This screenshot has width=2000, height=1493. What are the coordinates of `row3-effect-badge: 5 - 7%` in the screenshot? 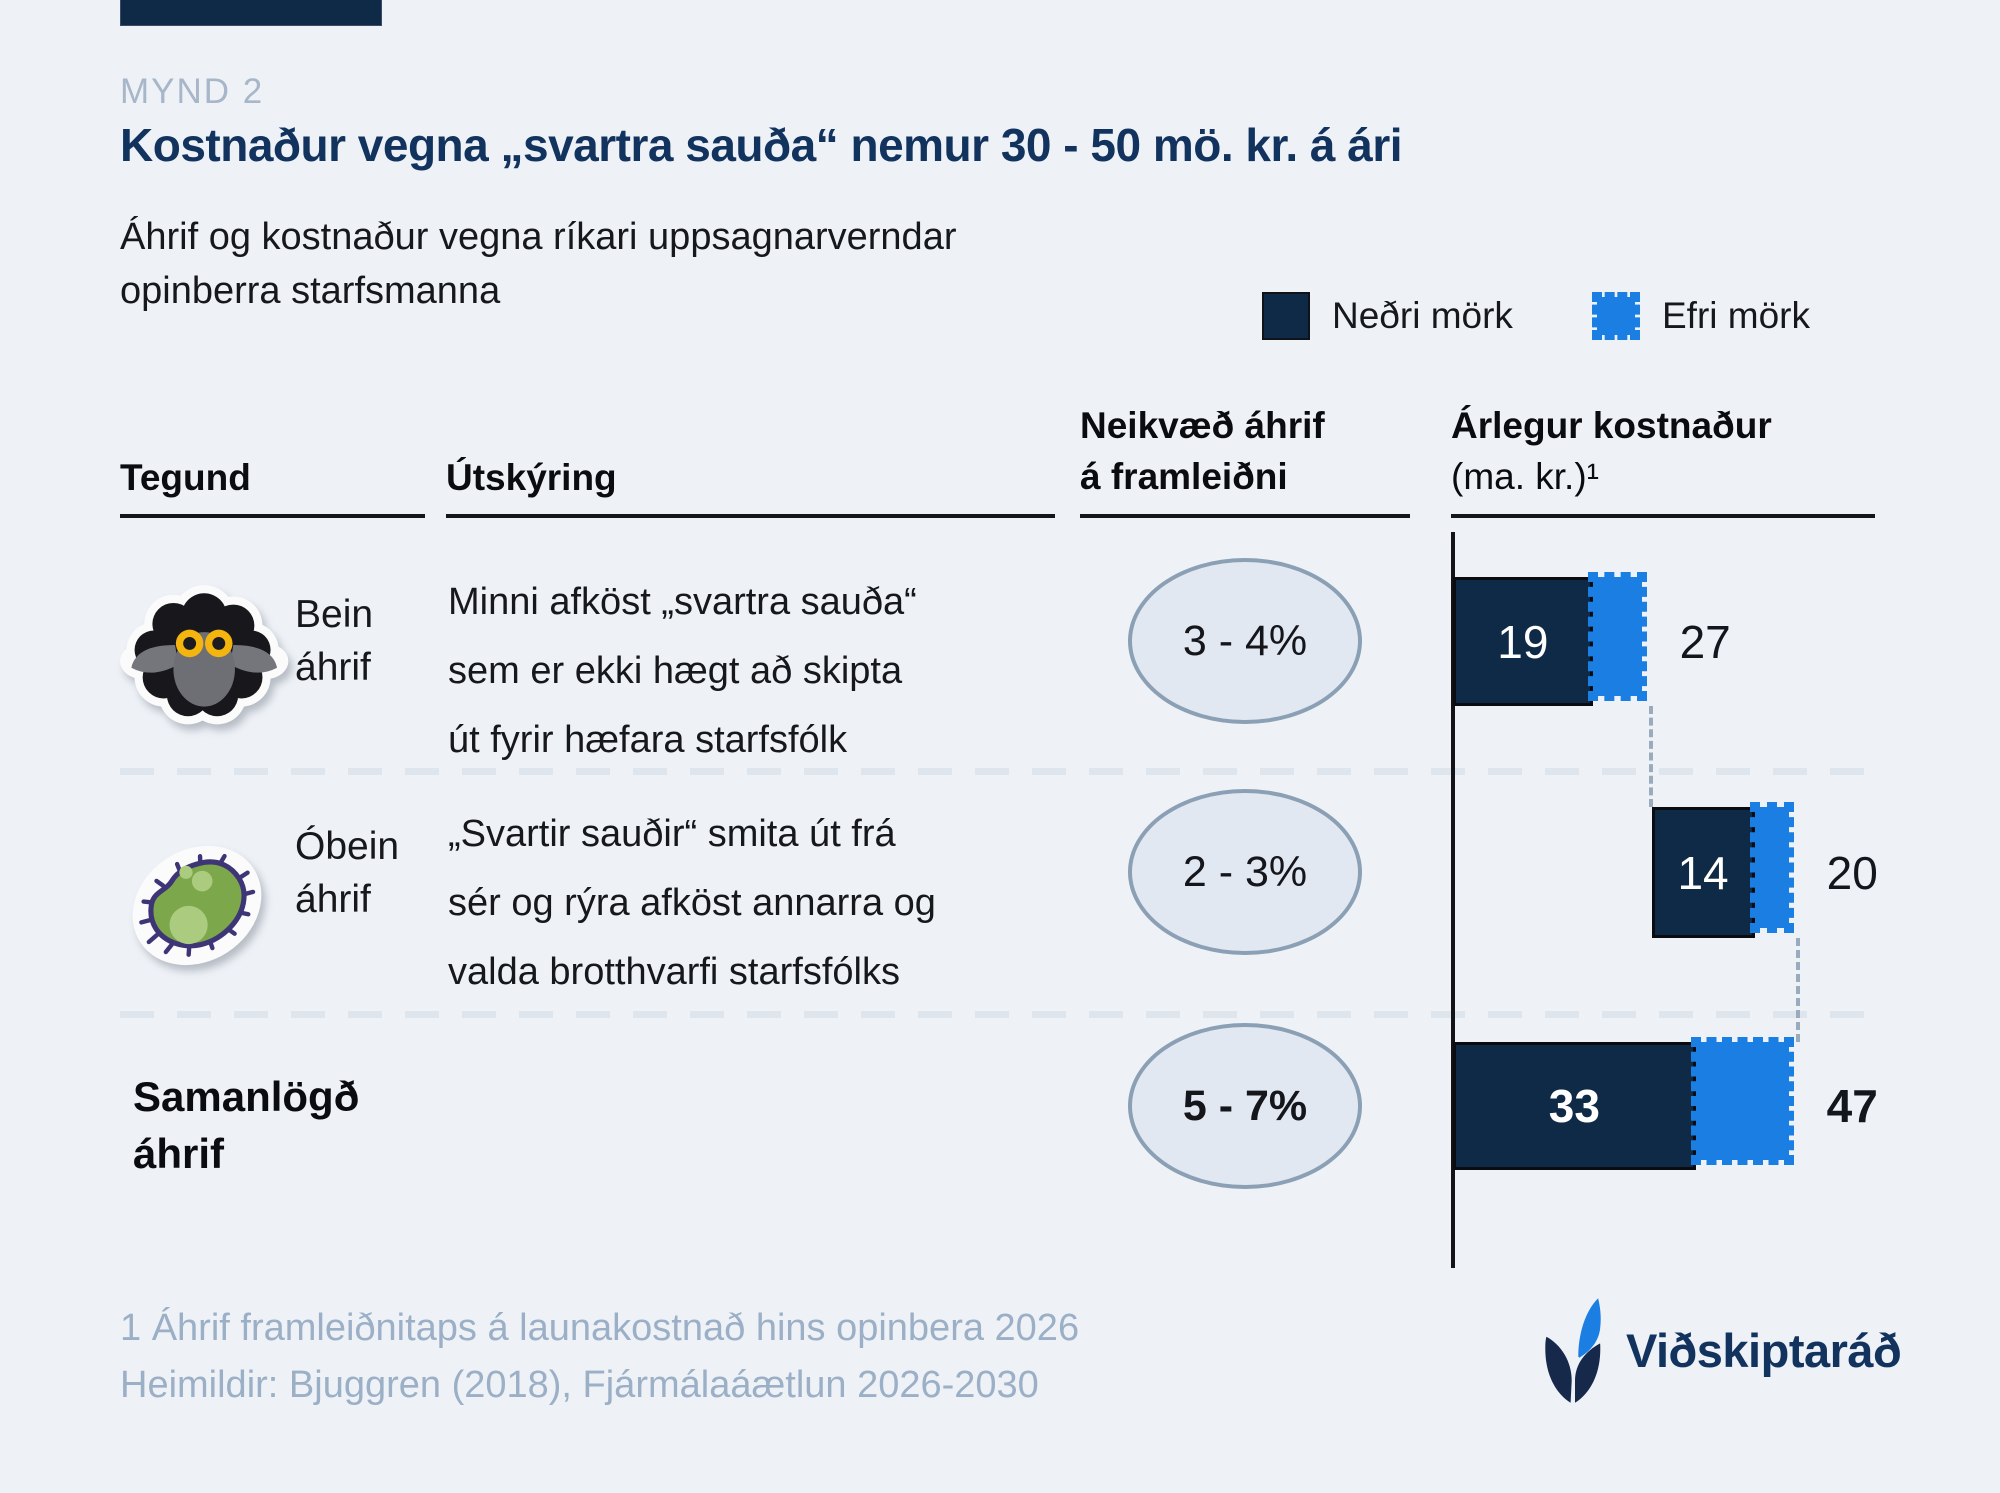 It's located at (1245, 1106).